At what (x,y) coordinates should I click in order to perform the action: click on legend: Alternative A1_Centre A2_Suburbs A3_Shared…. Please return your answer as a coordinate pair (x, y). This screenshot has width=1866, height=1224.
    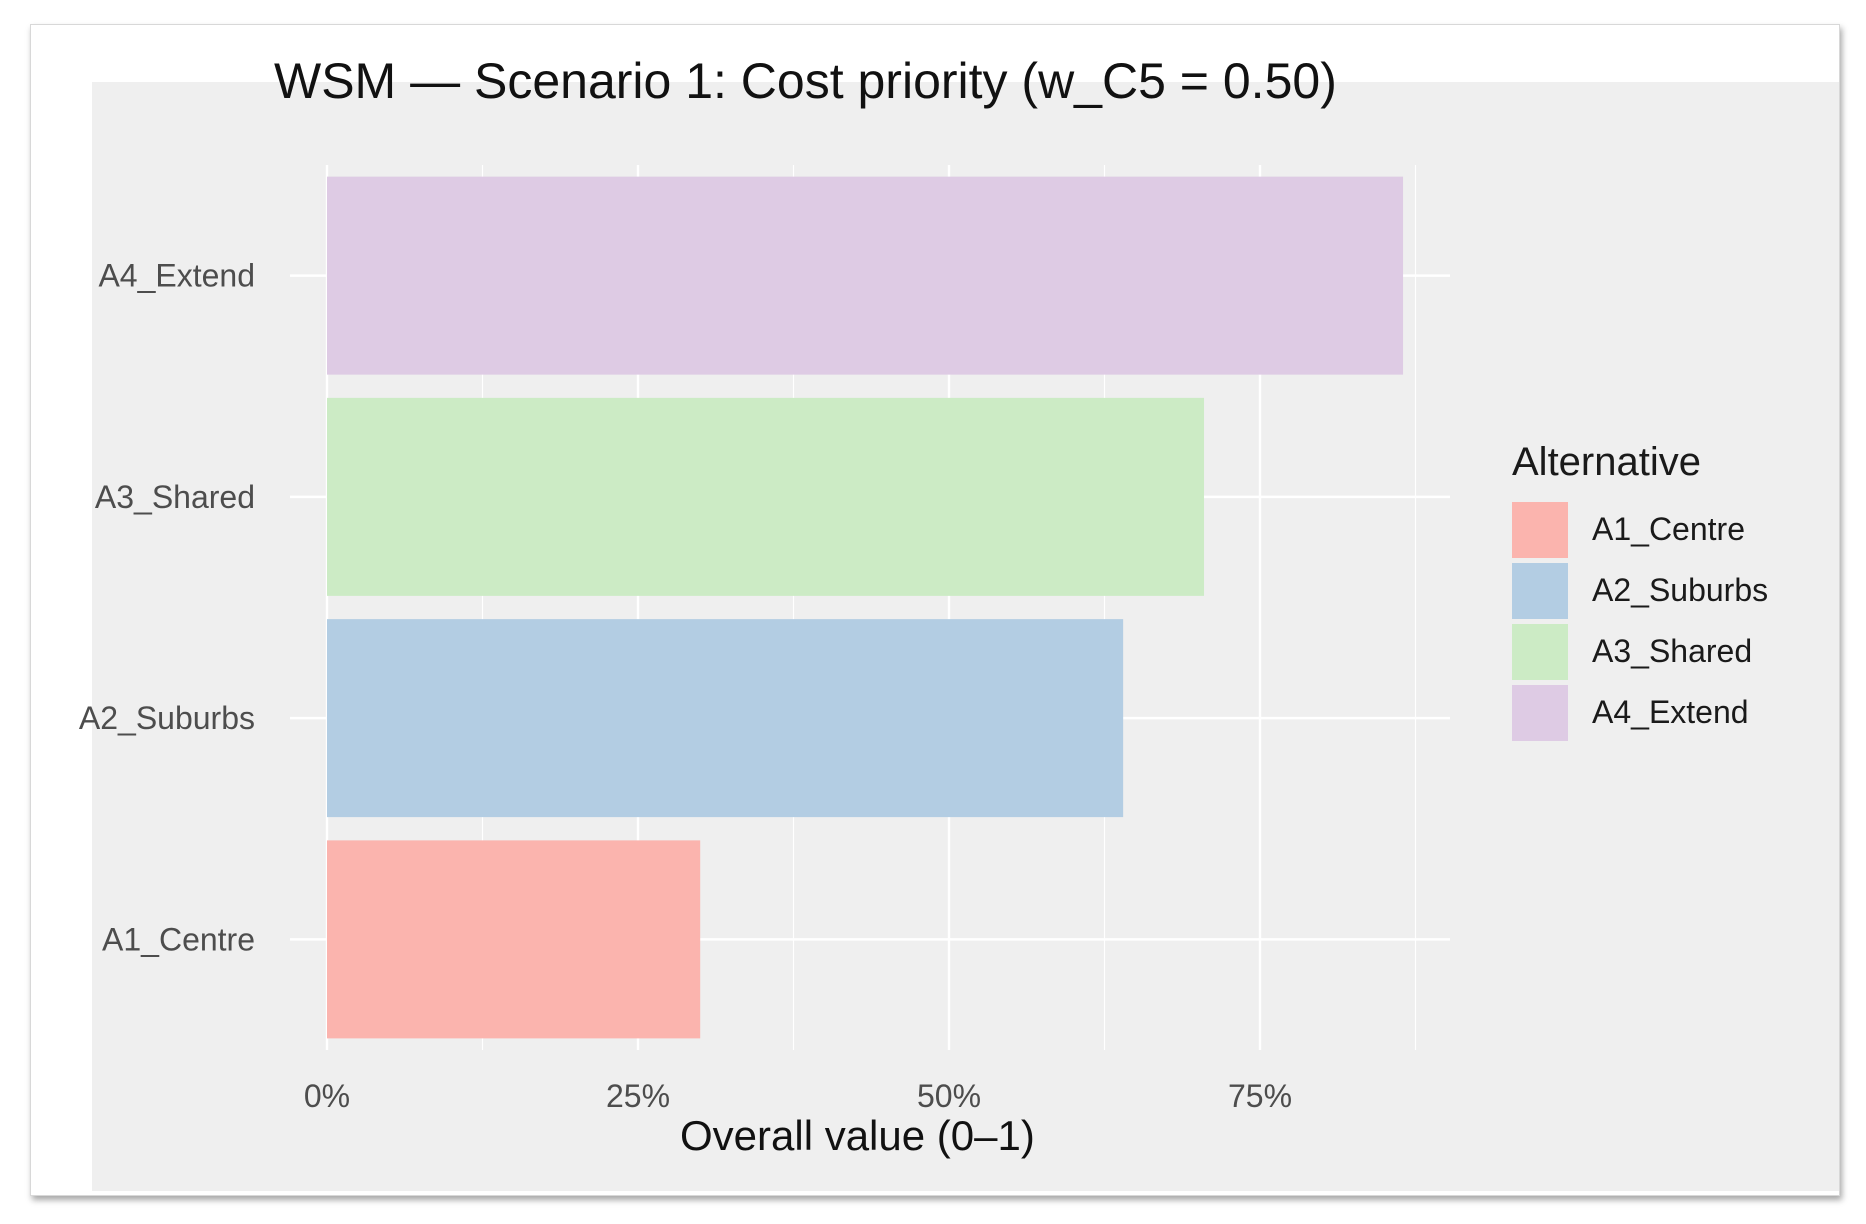
    Looking at the image, I should click on (1640, 591).